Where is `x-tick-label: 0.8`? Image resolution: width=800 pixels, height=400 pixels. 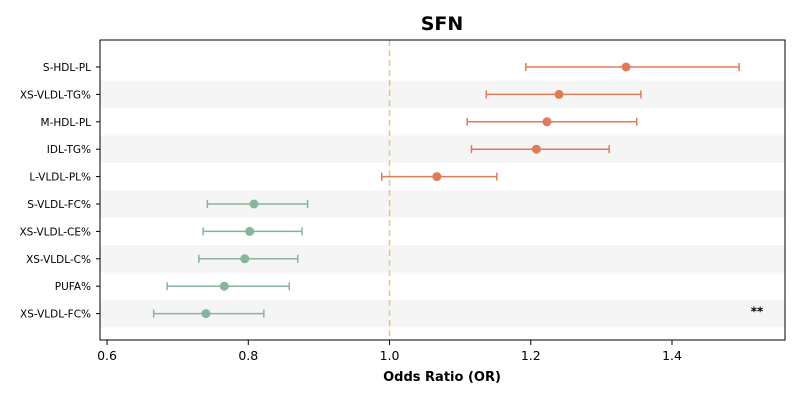 x-tick-label: 0.8 is located at coordinates (248, 355).